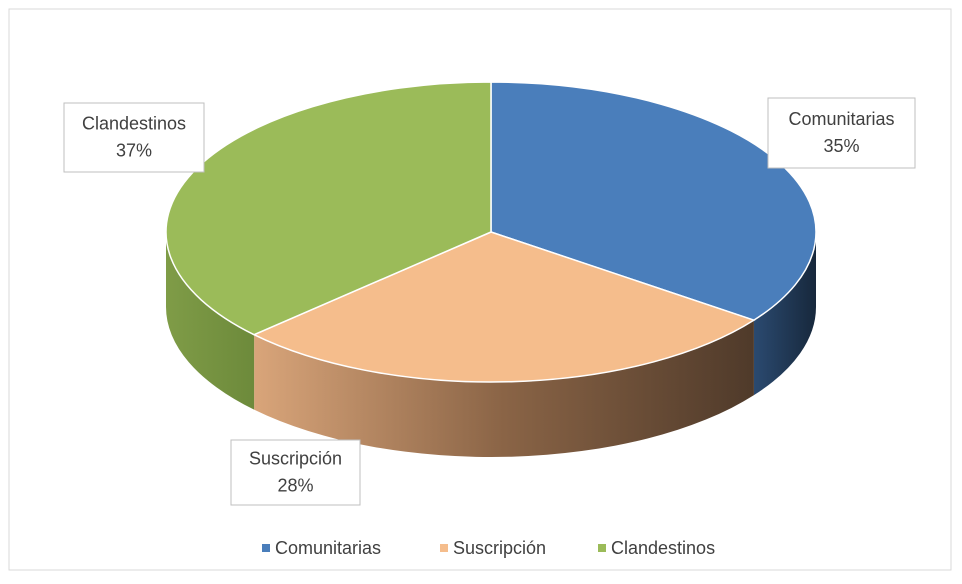 The image size is (962, 584). Describe the element at coordinates (504, 307) in the screenshot. I see `slice` at that location.